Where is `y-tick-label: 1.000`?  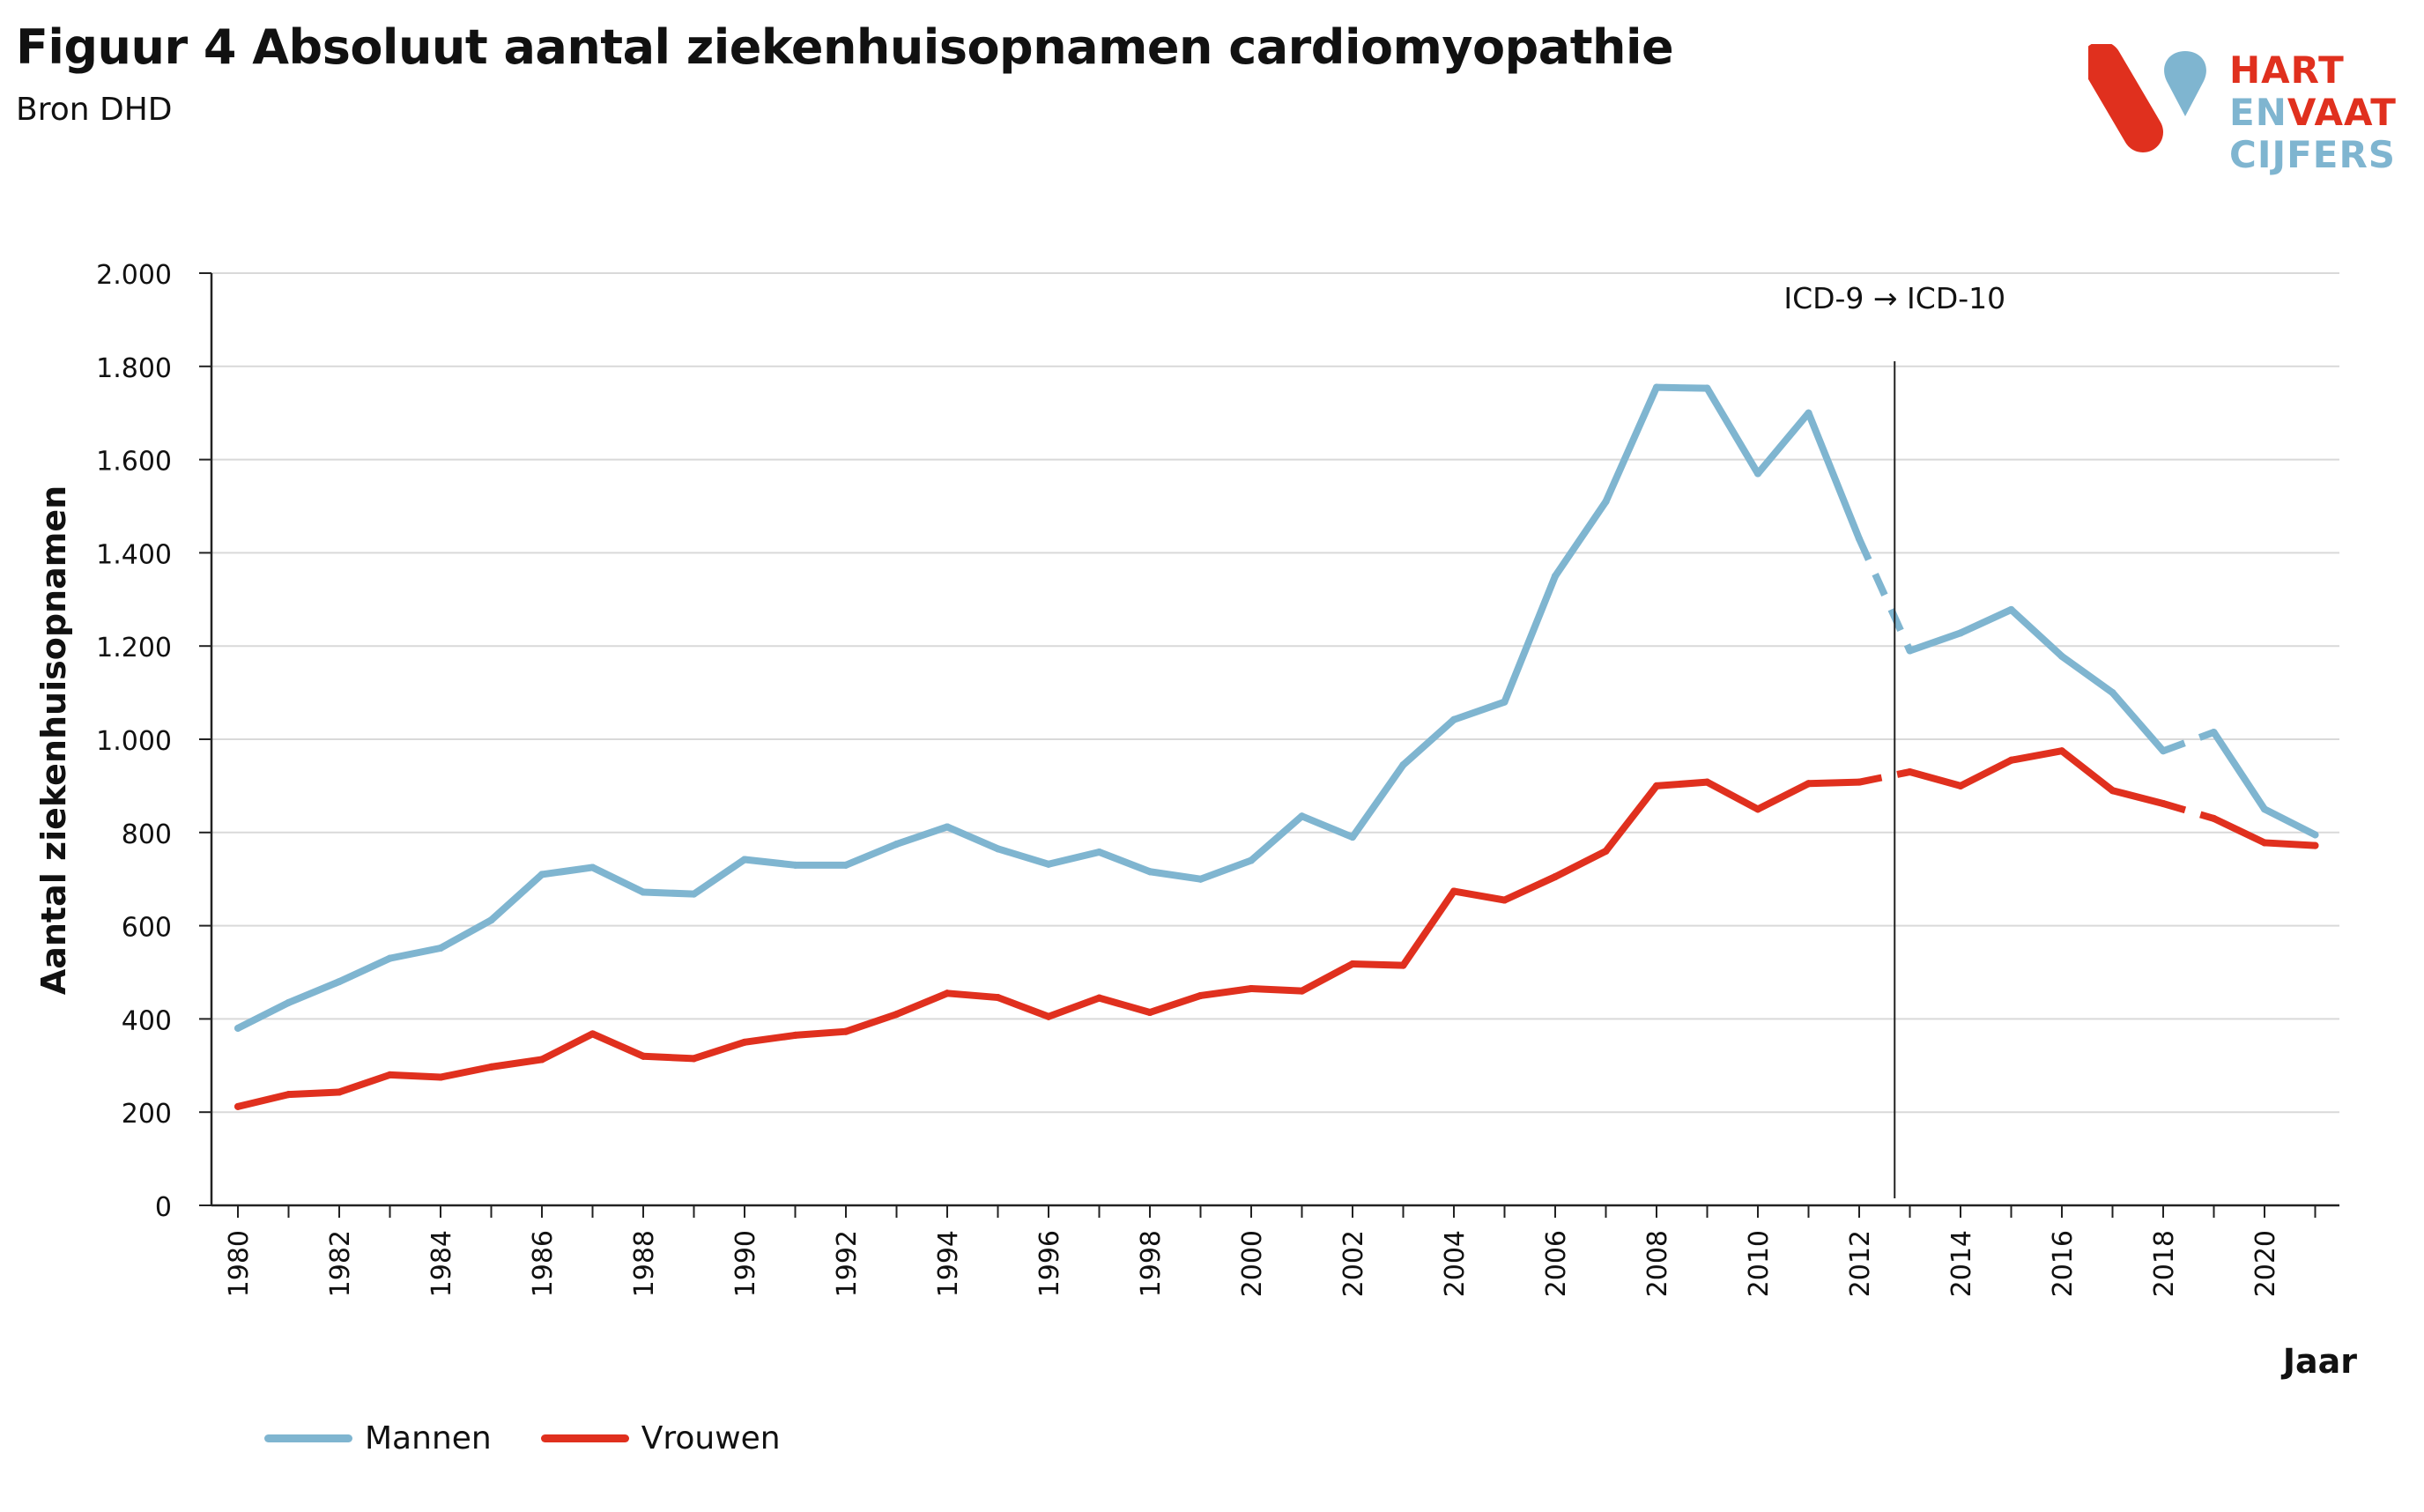 y-tick-label: 1.000 is located at coordinates (134, 741).